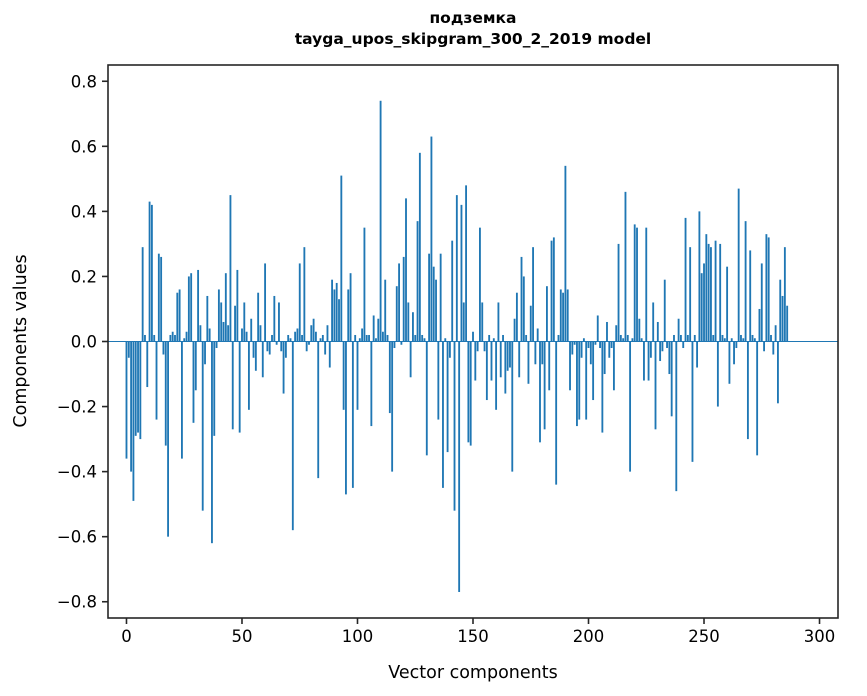  I want to click on x-tick-label: 250, so click(704, 636).